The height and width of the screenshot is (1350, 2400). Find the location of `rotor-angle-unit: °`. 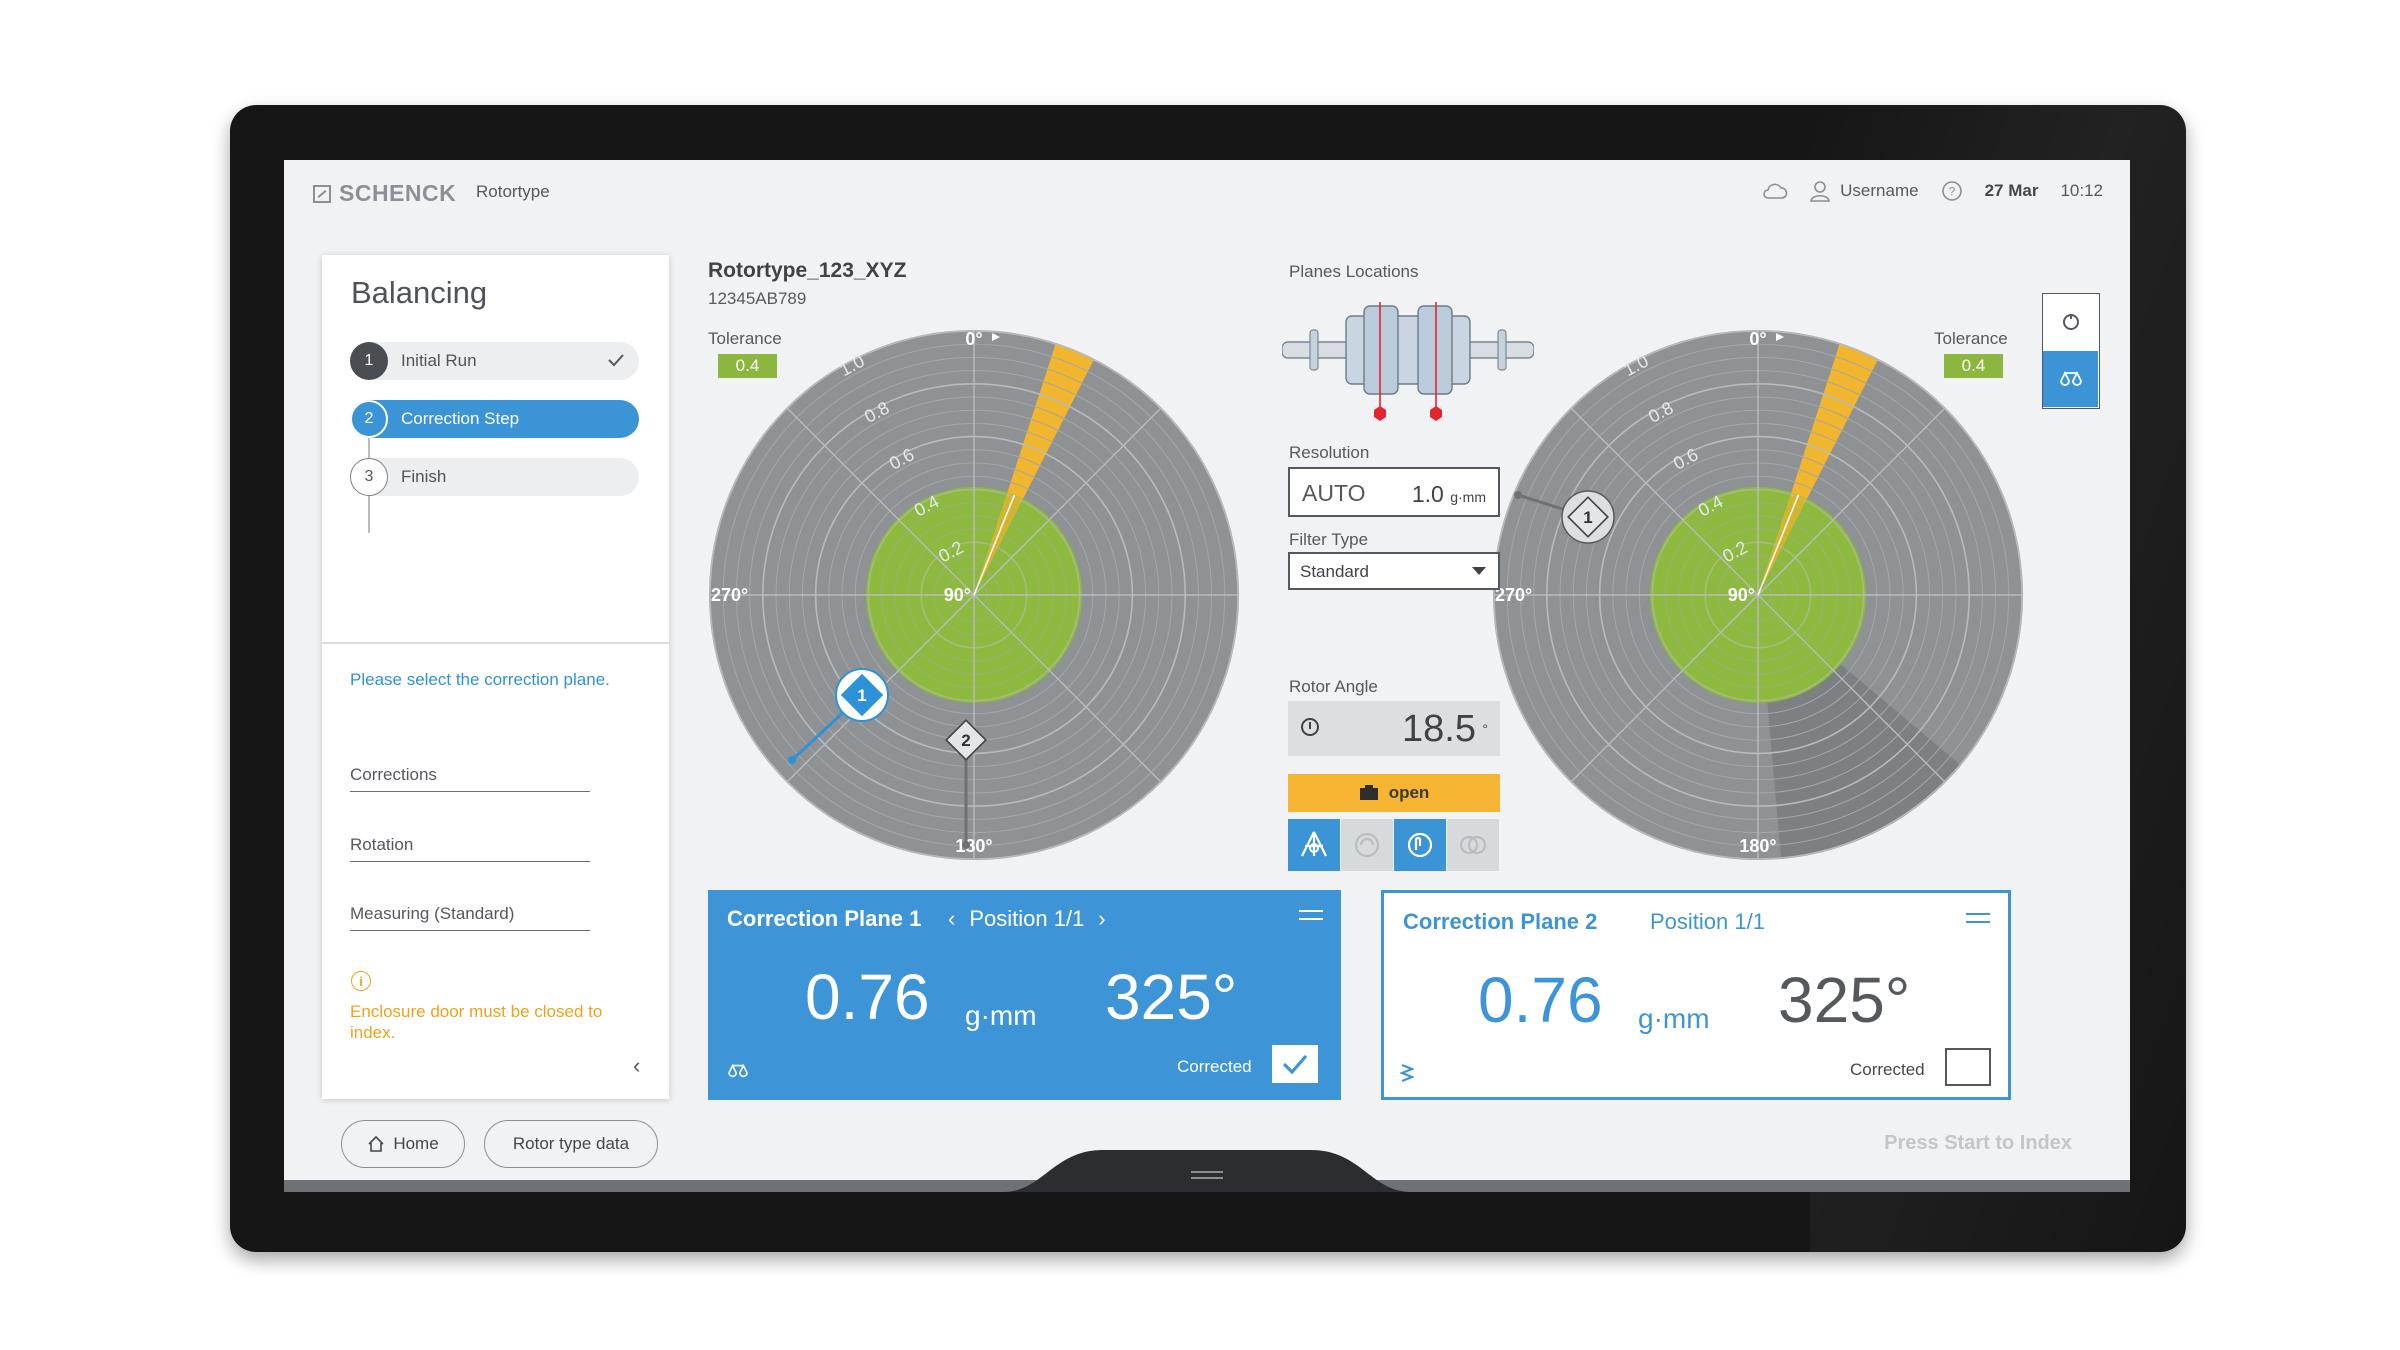

rotor-angle-unit: ° is located at coordinates (1485, 729).